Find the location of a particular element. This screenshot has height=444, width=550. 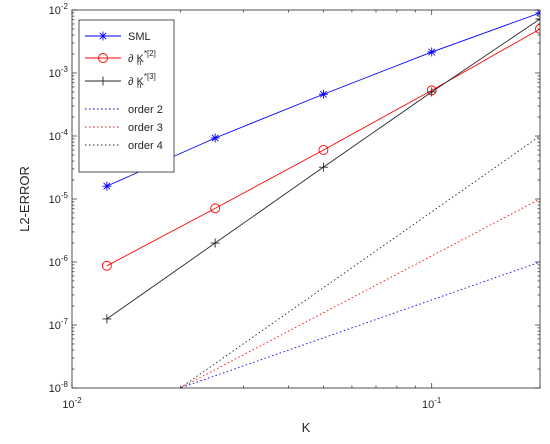

x-tick-label: 10⁻² is located at coordinates (72, 403).